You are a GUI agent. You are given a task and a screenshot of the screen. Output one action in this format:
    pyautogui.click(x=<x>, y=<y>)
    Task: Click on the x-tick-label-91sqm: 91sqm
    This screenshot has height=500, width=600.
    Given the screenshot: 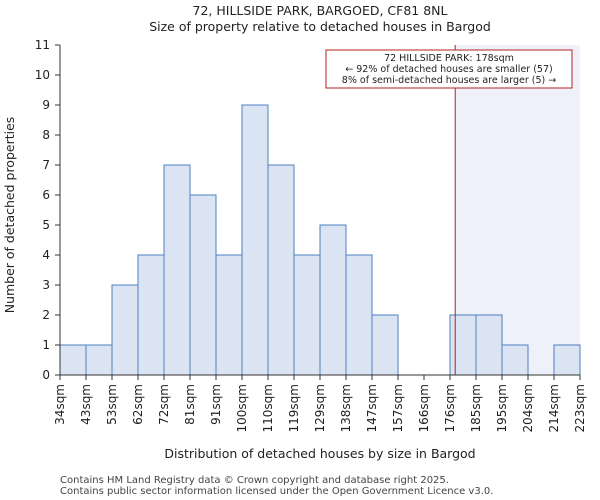 What is the action you would take?
    pyautogui.click(x=216, y=404)
    